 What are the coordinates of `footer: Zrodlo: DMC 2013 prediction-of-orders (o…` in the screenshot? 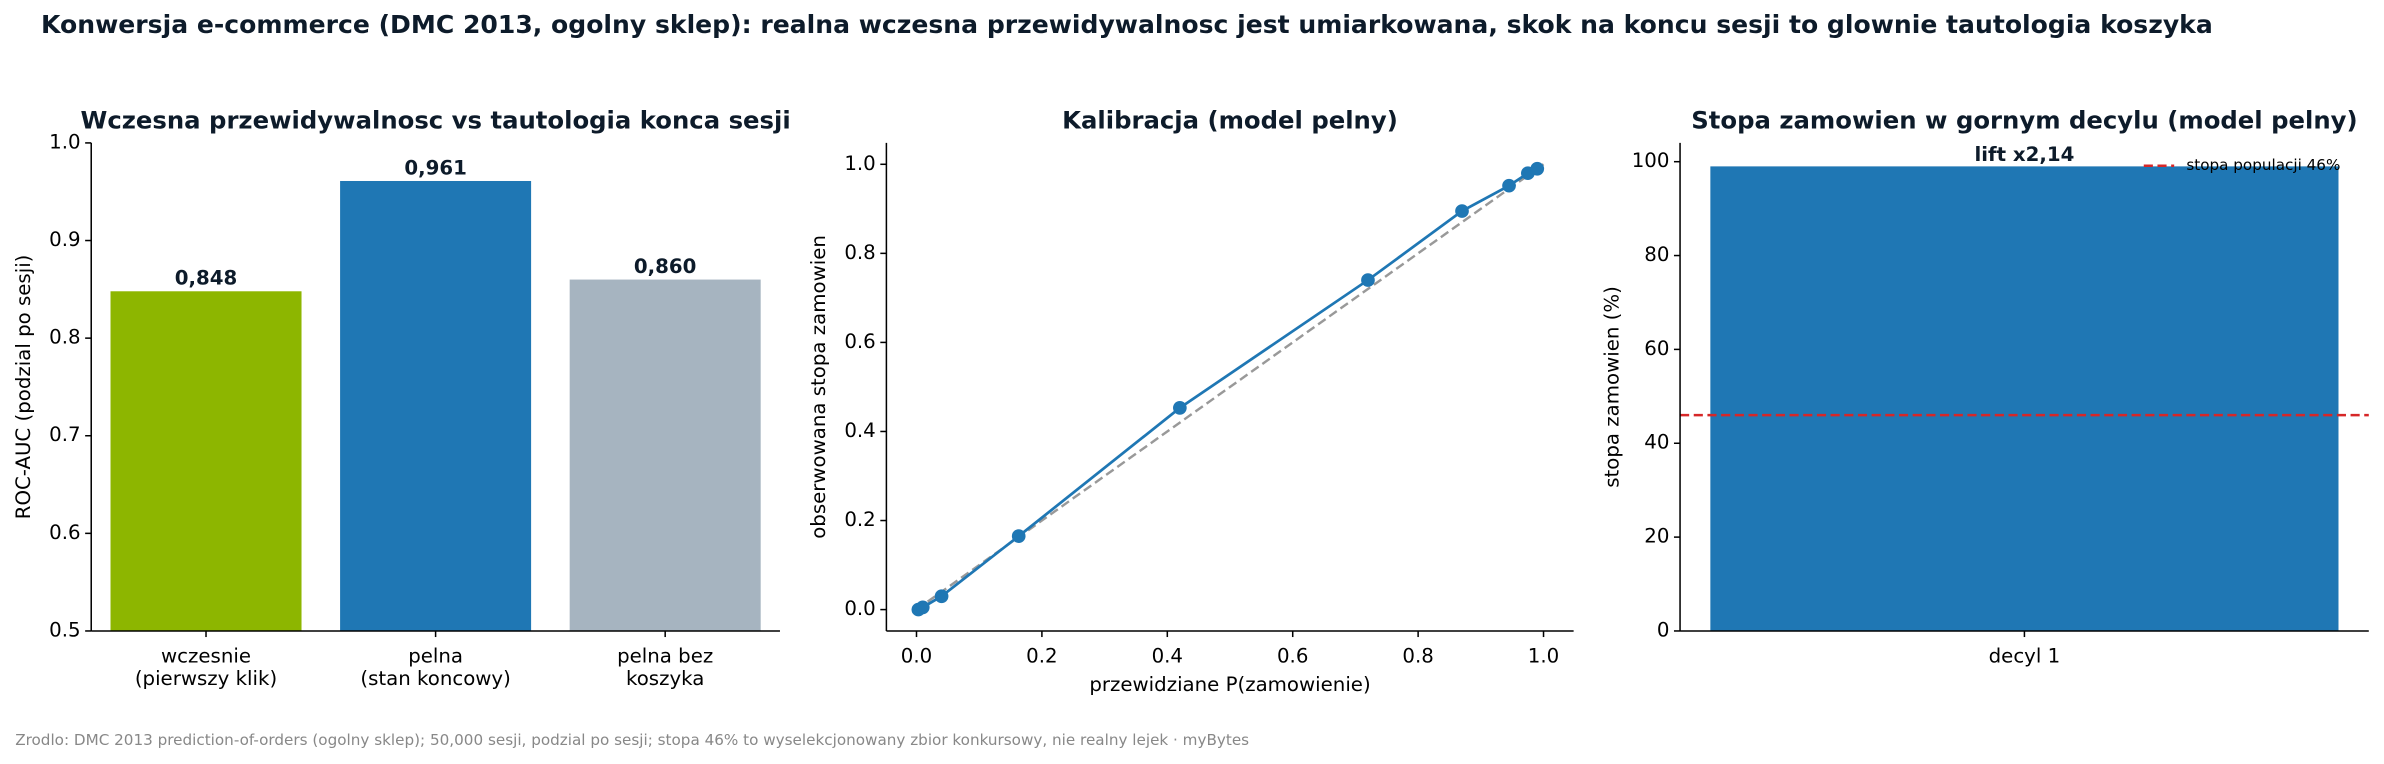 It's located at (632, 740).